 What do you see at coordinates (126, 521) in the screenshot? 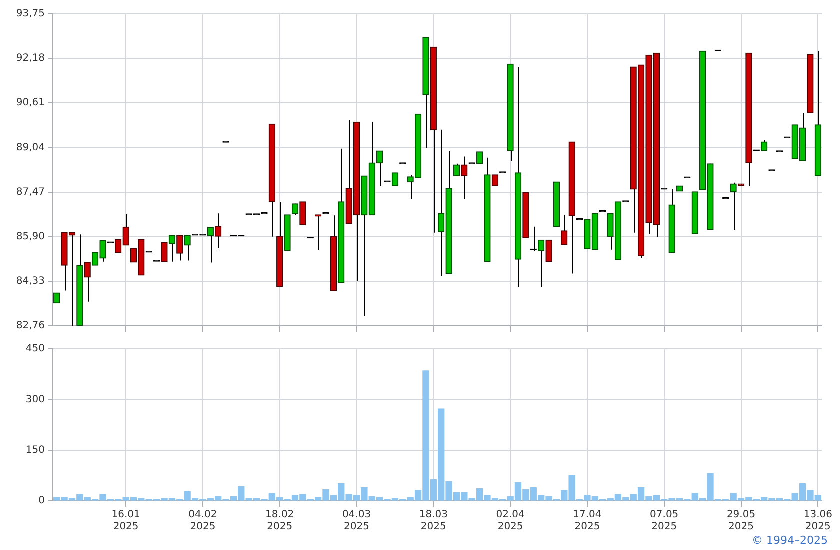
I see `x-tick-label: 16.01 2025` at bounding box center [126, 521].